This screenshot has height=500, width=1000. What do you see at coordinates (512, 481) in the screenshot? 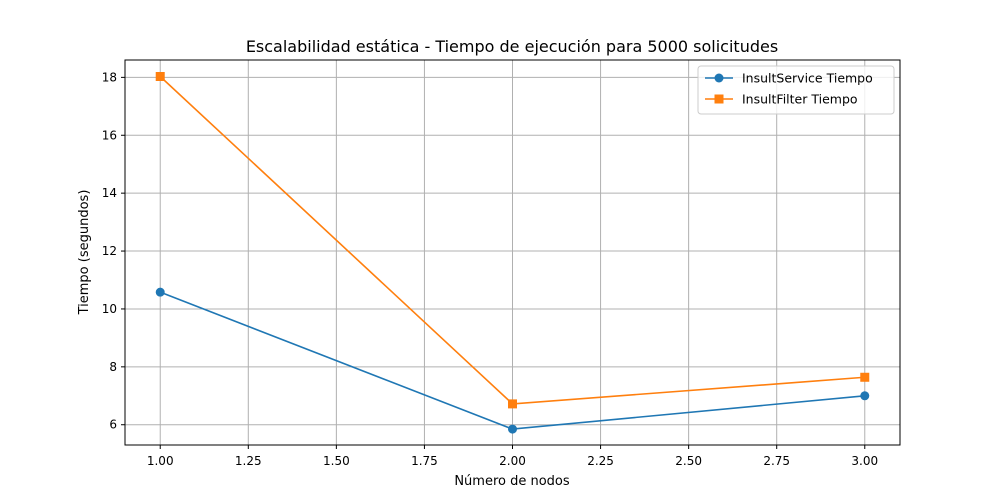
I see `x-axis-label: Número de nodos` at bounding box center [512, 481].